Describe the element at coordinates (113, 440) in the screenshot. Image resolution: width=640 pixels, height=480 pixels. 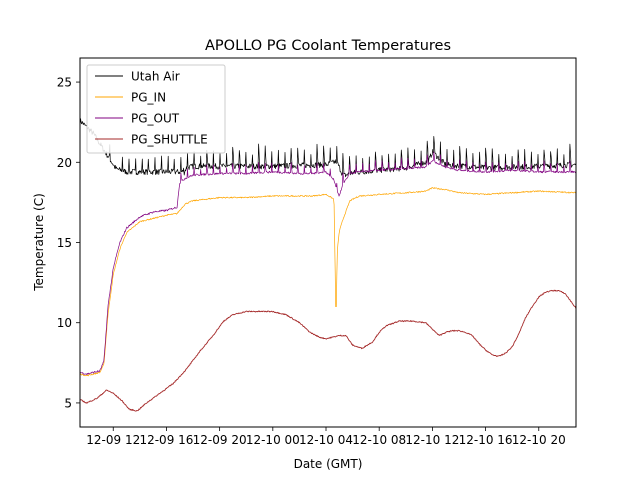
I see `x-tick-label: 12-09 12` at that location.